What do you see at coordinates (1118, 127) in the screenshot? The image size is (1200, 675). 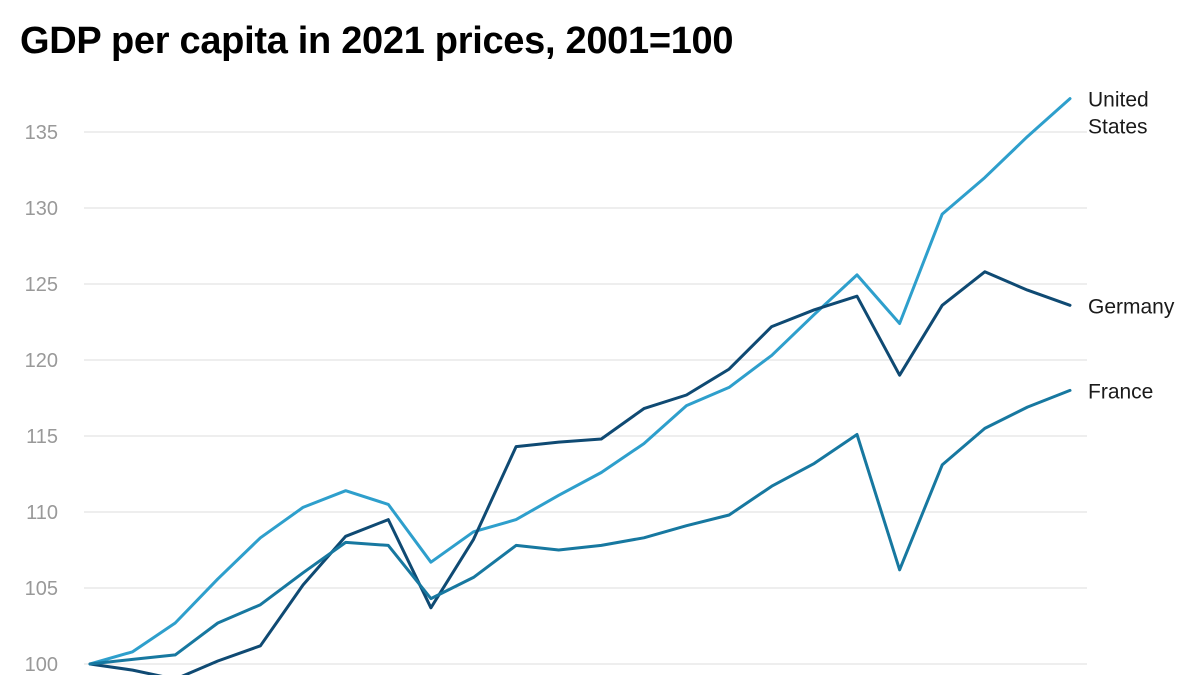 I see `series-label-line: States` at bounding box center [1118, 127].